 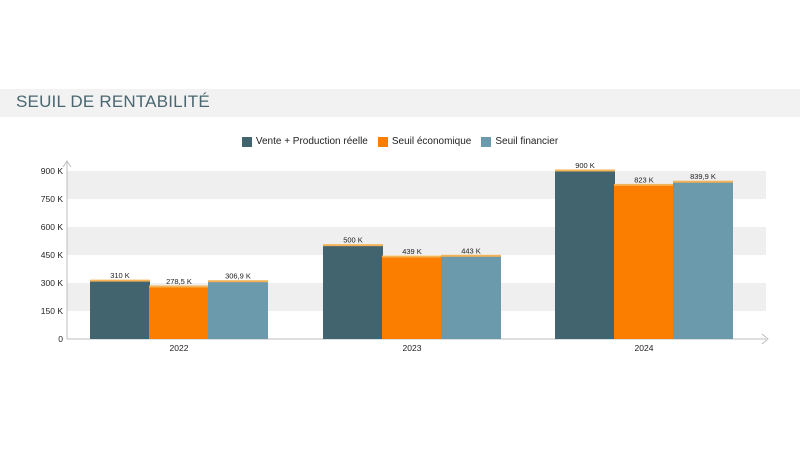 I want to click on legend-item-seuil-financier: Seuil financier, so click(x=519, y=141).